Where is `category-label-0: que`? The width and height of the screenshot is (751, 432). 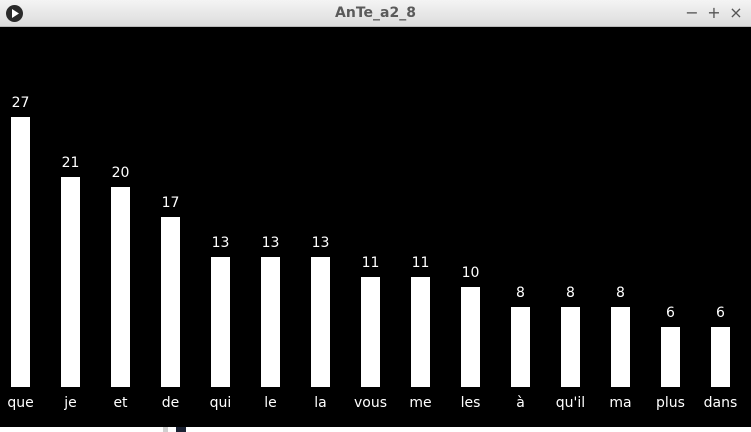
category-label-0: que is located at coordinates (20, 403).